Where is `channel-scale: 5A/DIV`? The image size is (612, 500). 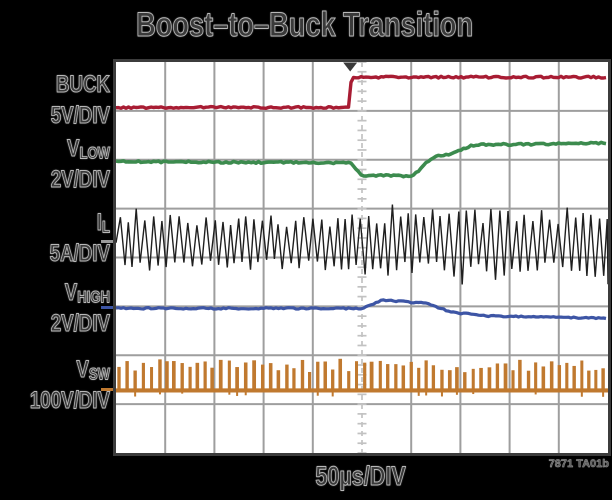 channel-scale: 5A/DIV is located at coordinates (79, 253).